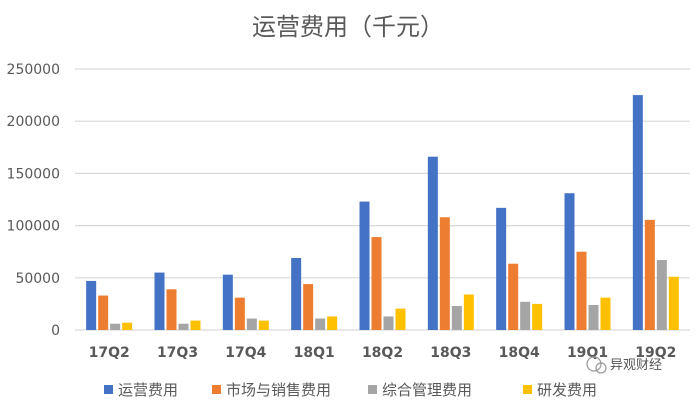 The height and width of the screenshot is (420, 697). Describe the element at coordinates (33, 174) in the screenshot. I see `y-tick-label: 150000` at that location.